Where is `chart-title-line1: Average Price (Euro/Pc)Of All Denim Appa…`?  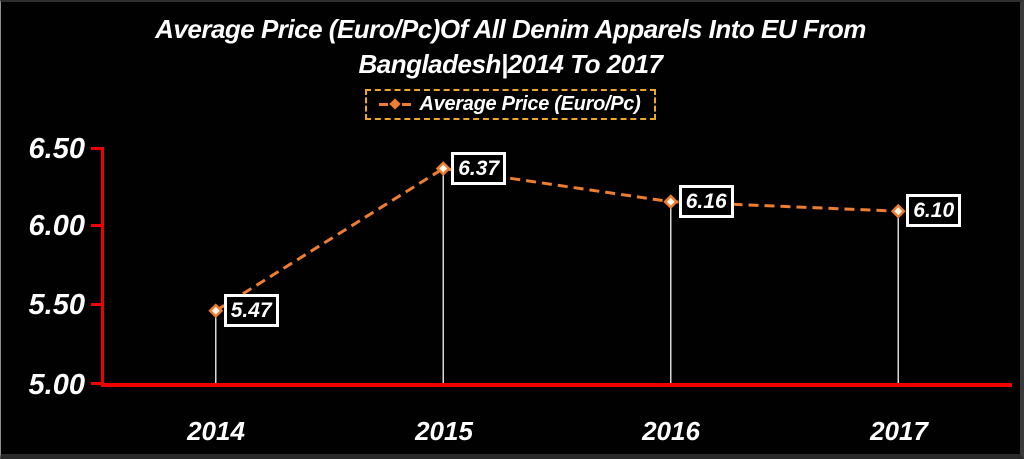 chart-title-line1: Average Price (Euro/Pc)Of All Denim Appa… is located at coordinates (510, 29).